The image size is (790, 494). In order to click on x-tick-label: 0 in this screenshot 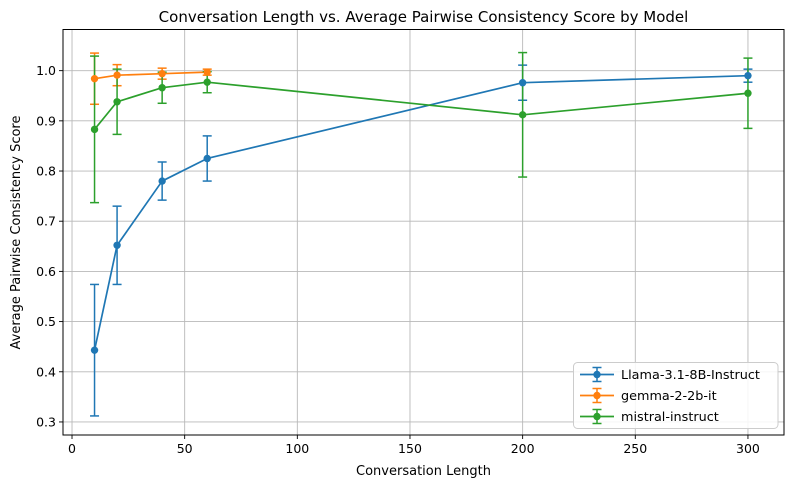, I will do `click(72, 448)`.